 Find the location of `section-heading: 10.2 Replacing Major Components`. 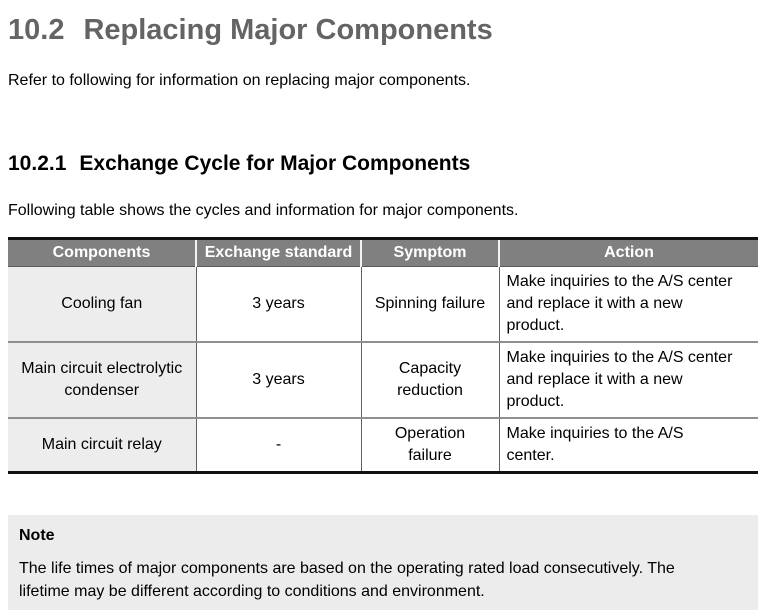

section-heading: 10.2 Replacing Major Components is located at coordinates (383, 23).